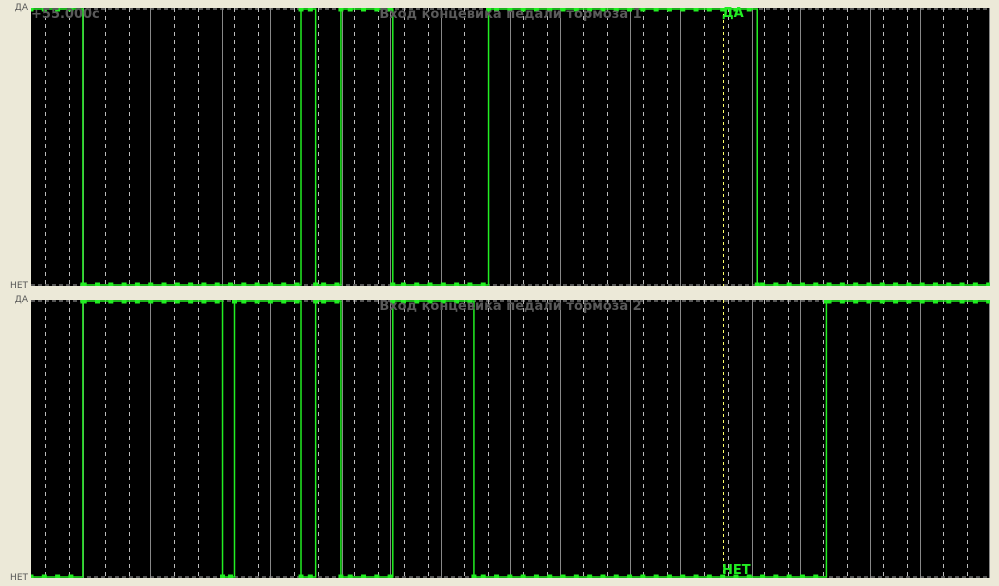  Describe the element at coordinates (733, 13) in the screenshot. I see `cursor-value-1: ДА` at that location.